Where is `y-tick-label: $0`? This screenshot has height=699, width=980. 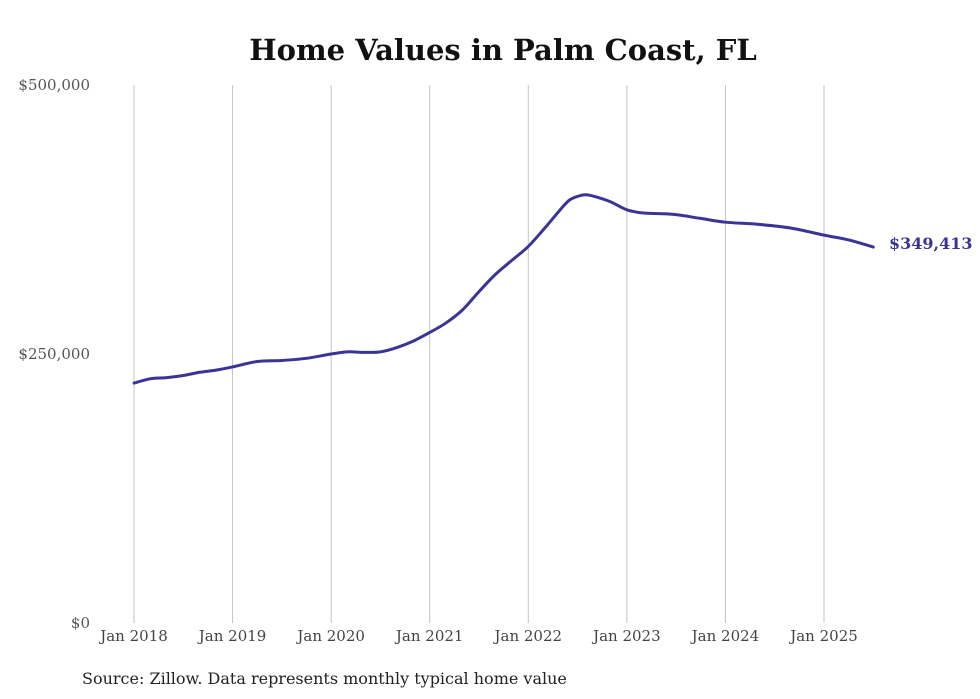 y-tick-label: $0 is located at coordinates (80, 623).